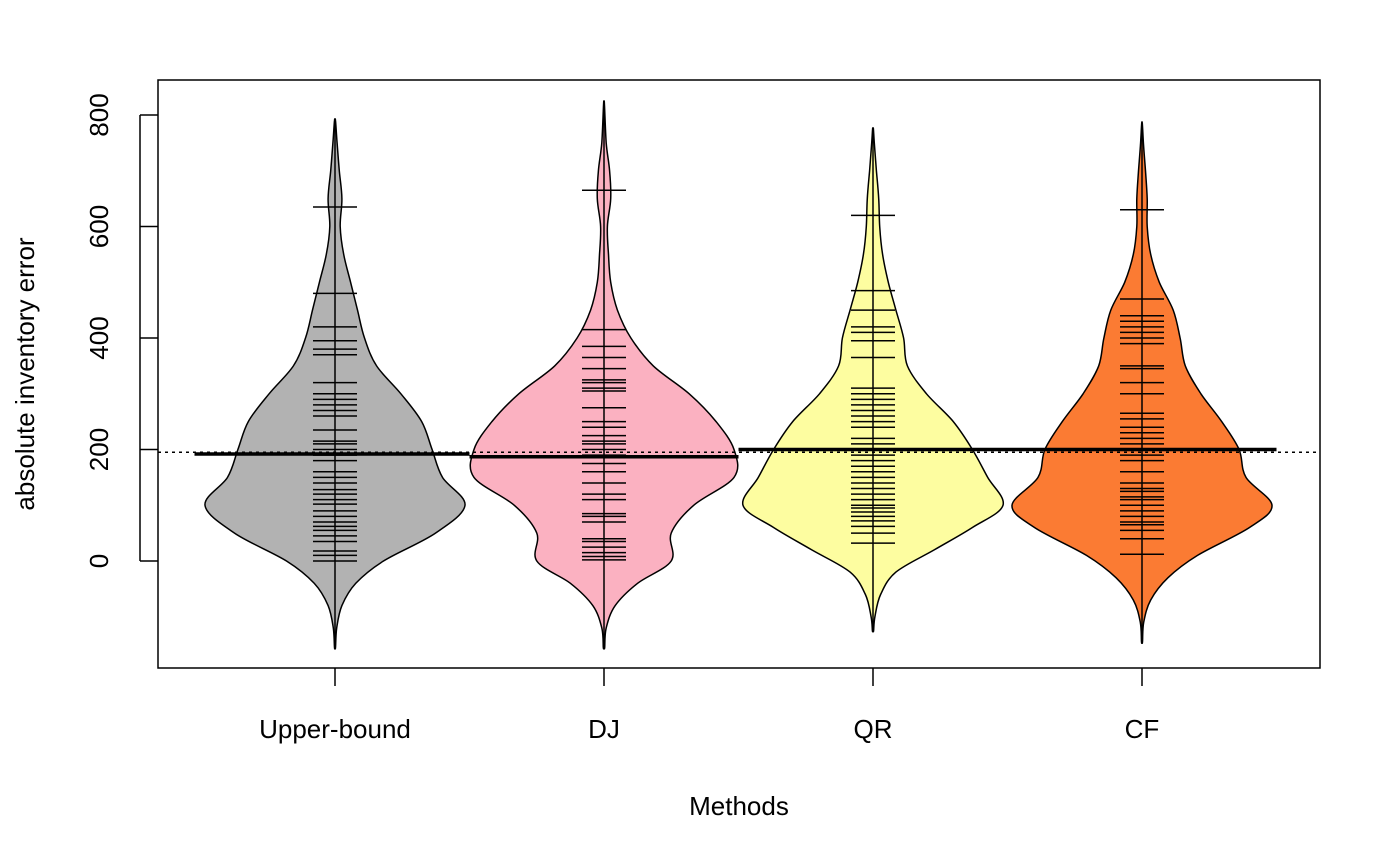 Image resolution: width=1400 pixels, height=865 pixels. I want to click on x-tick-label-1: DJ, so click(604, 729).